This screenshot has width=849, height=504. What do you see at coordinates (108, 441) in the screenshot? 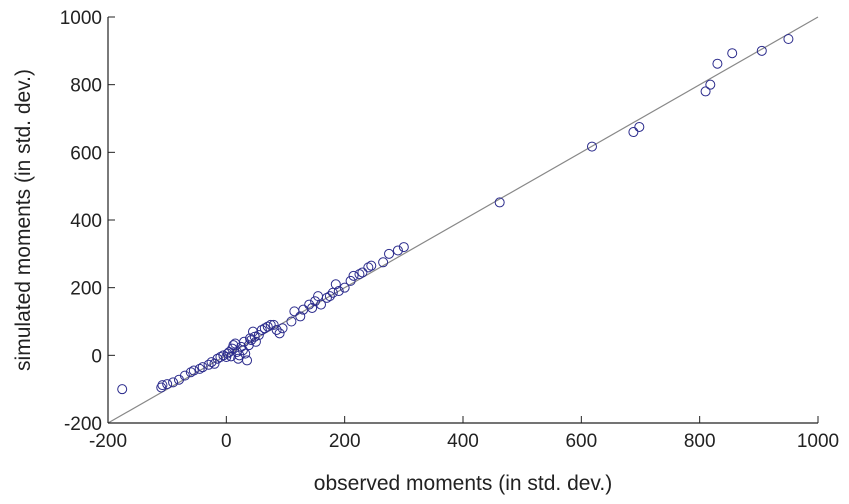
I see `x-tick-label: -200` at bounding box center [108, 441].